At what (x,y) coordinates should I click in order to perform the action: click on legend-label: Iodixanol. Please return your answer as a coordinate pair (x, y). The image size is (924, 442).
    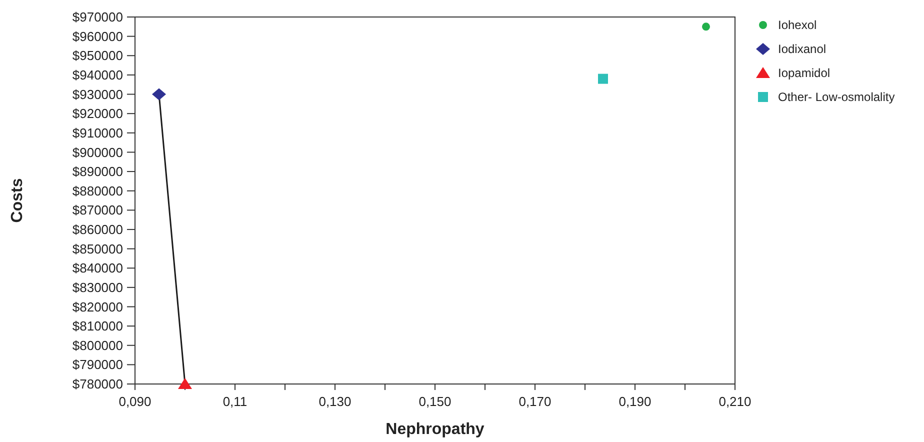
    Looking at the image, I should click on (802, 49).